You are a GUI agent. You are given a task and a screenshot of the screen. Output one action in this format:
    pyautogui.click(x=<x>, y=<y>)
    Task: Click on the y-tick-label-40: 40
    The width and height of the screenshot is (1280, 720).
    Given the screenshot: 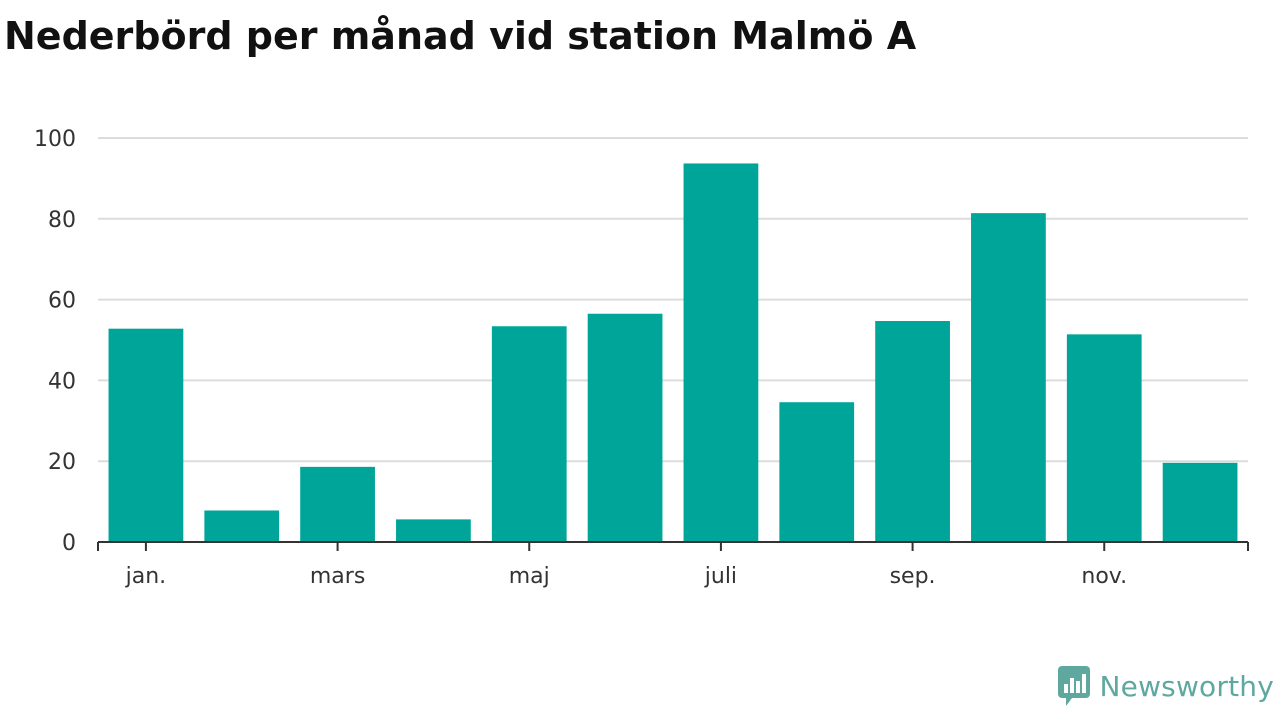 What is the action you would take?
    pyautogui.click(x=62, y=381)
    